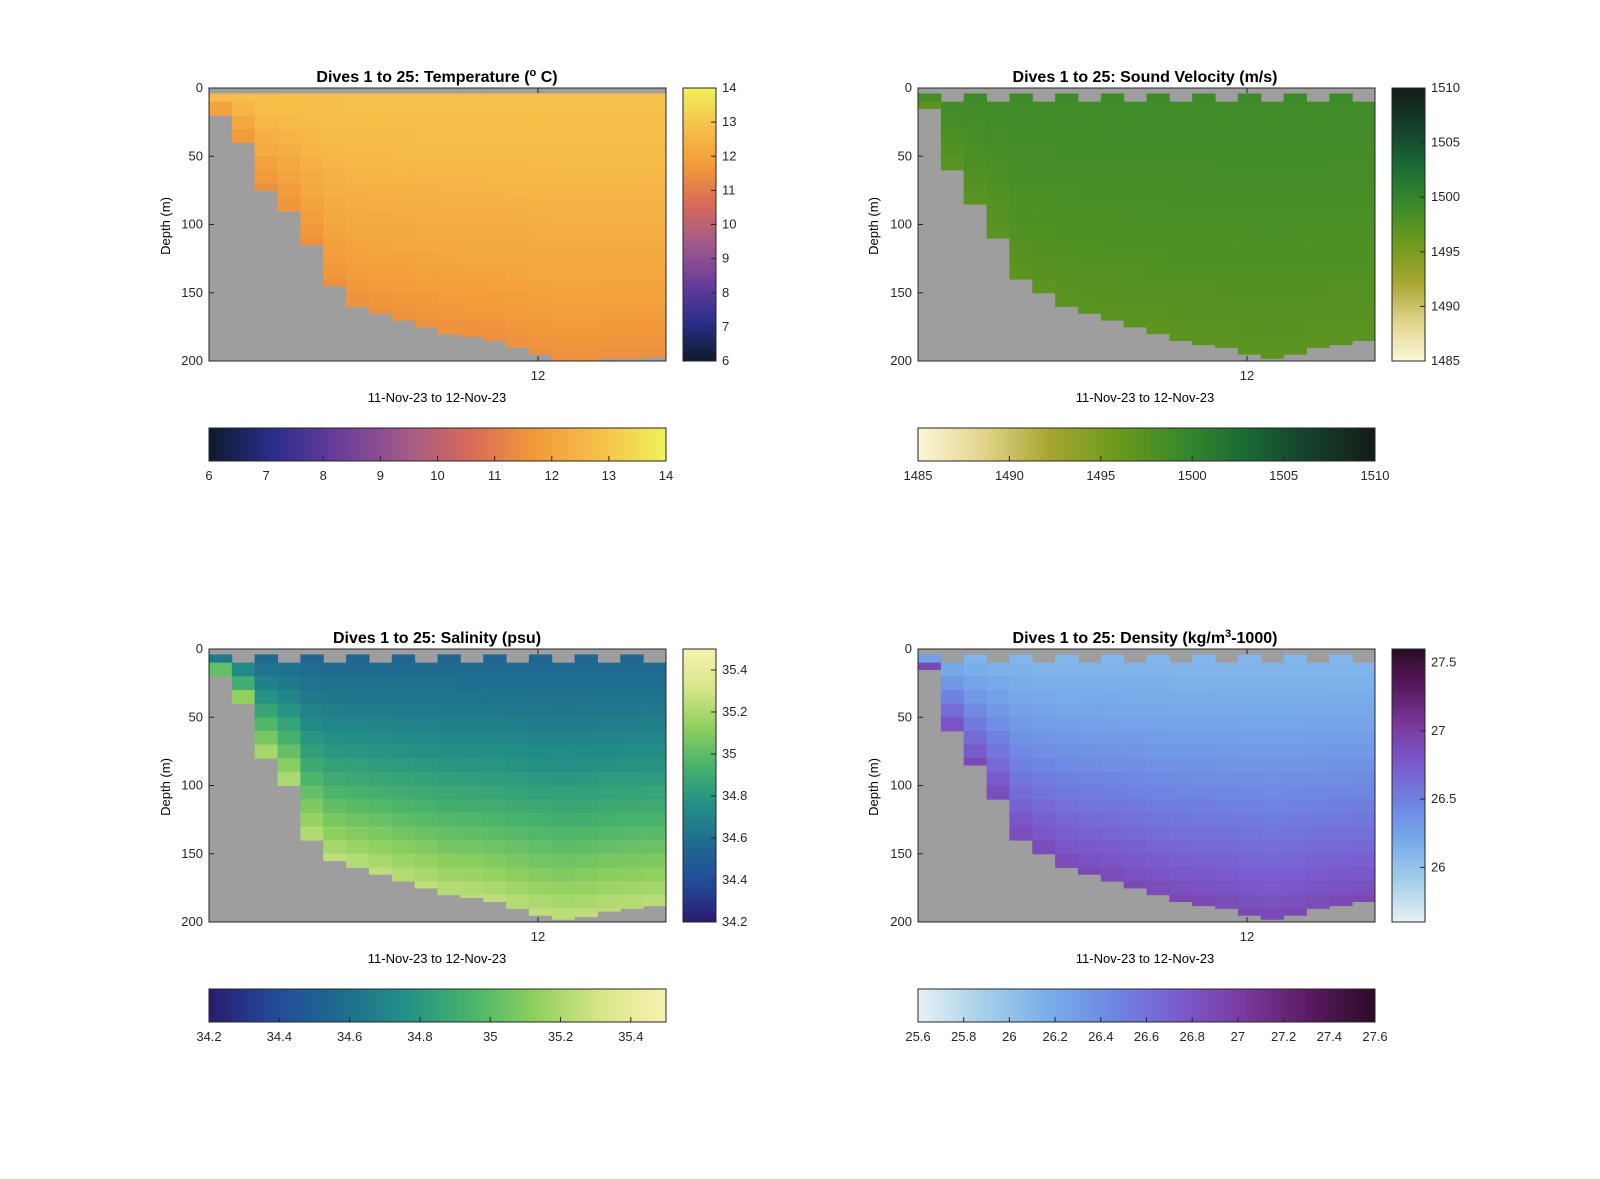 The width and height of the screenshot is (1600, 1179). Describe the element at coordinates (709, 224) in the screenshot. I see `colorbar-right: 6 7 8 9 10 11 12 13 14` at that location.